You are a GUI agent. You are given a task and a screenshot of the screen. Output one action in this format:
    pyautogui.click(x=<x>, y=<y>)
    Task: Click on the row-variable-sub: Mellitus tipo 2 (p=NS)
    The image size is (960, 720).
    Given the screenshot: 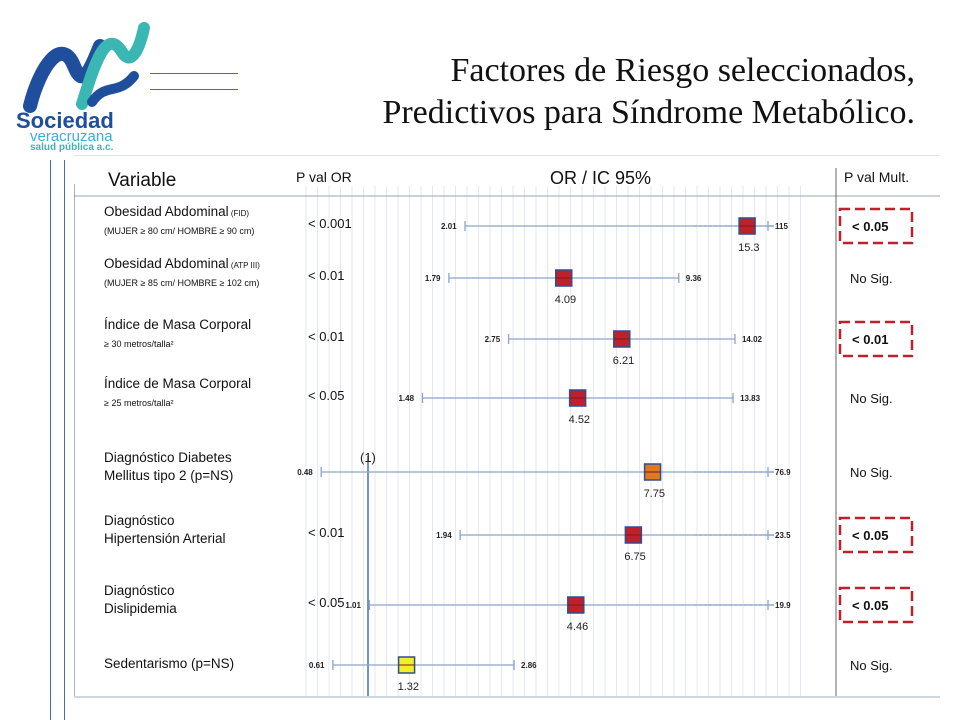 What is the action you would take?
    pyautogui.click(x=168, y=475)
    